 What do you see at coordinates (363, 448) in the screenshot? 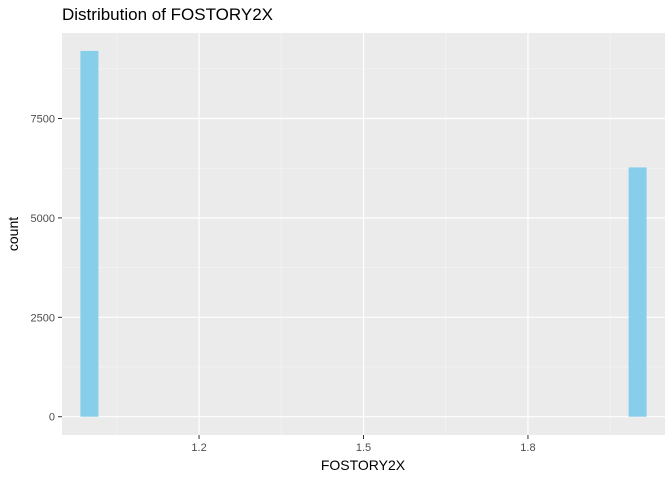
I see `x-tick-label: 1.5` at bounding box center [363, 448].